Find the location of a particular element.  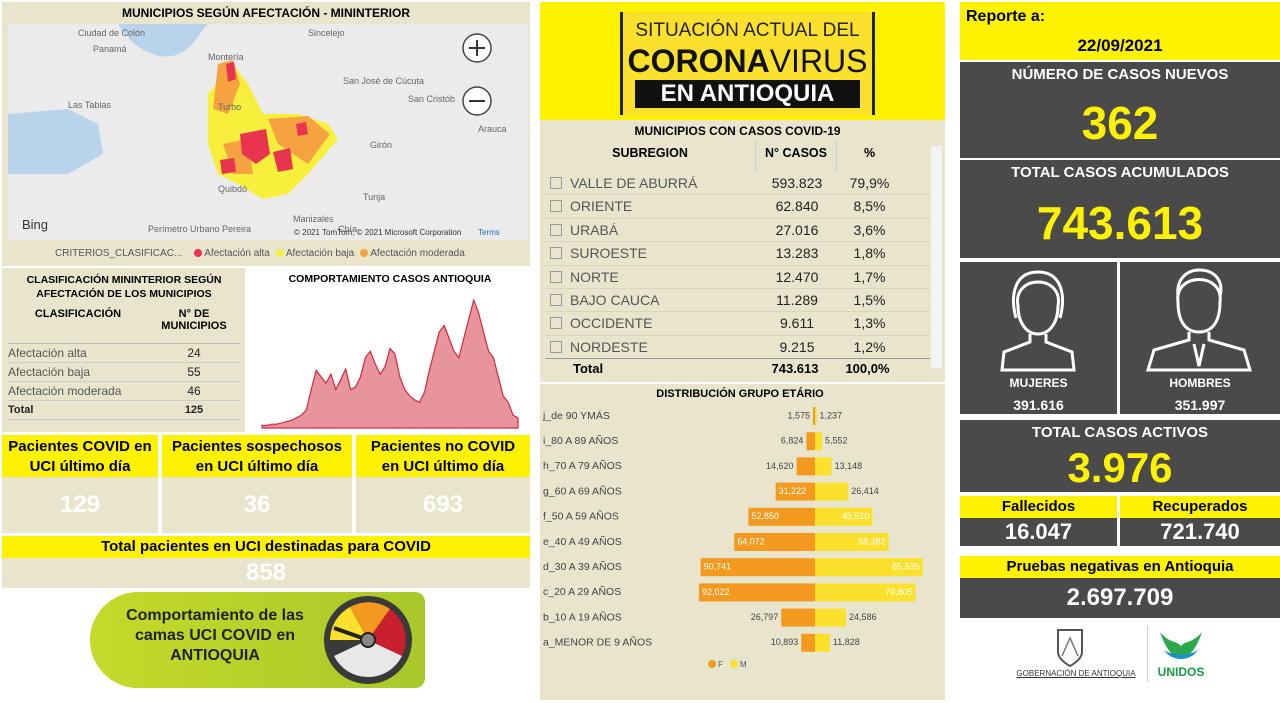

value-label: 6,824 is located at coordinates (792, 441).